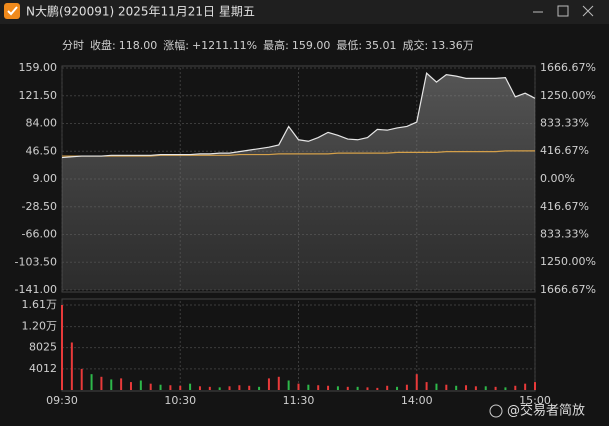 This screenshot has height=426, width=609. I want to click on info-label: 最高:, so click(276, 45).